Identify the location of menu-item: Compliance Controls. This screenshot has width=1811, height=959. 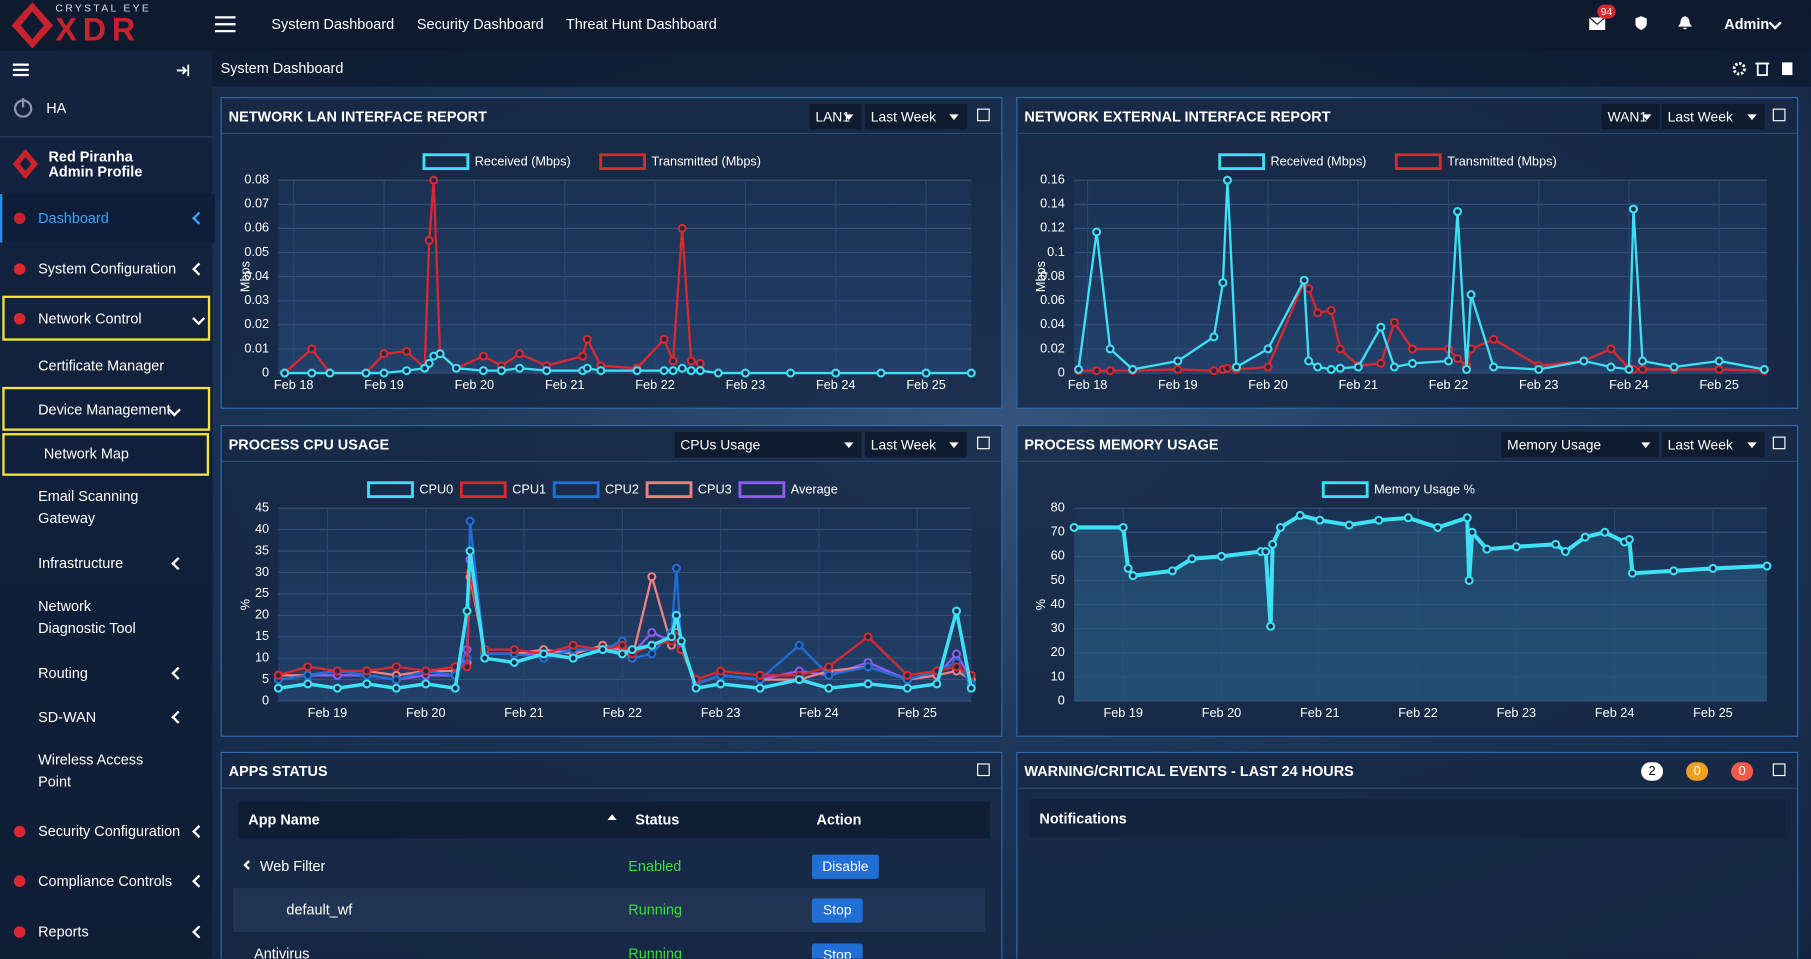
(105, 881).